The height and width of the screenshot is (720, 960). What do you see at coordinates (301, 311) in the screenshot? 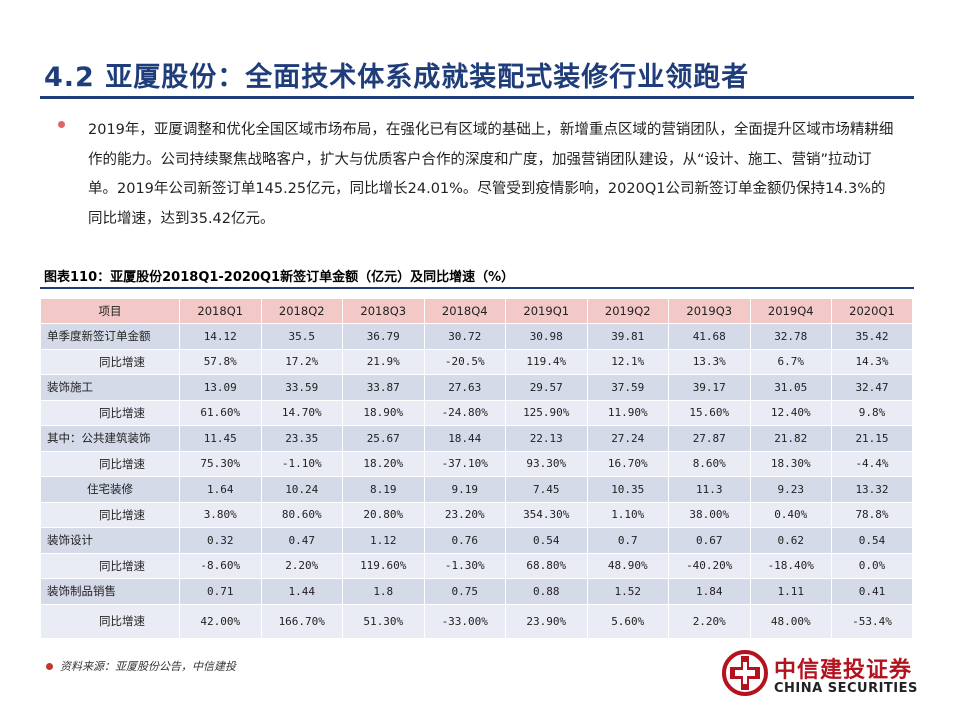
I see `header-period: 2018Q2` at bounding box center [301, 311].